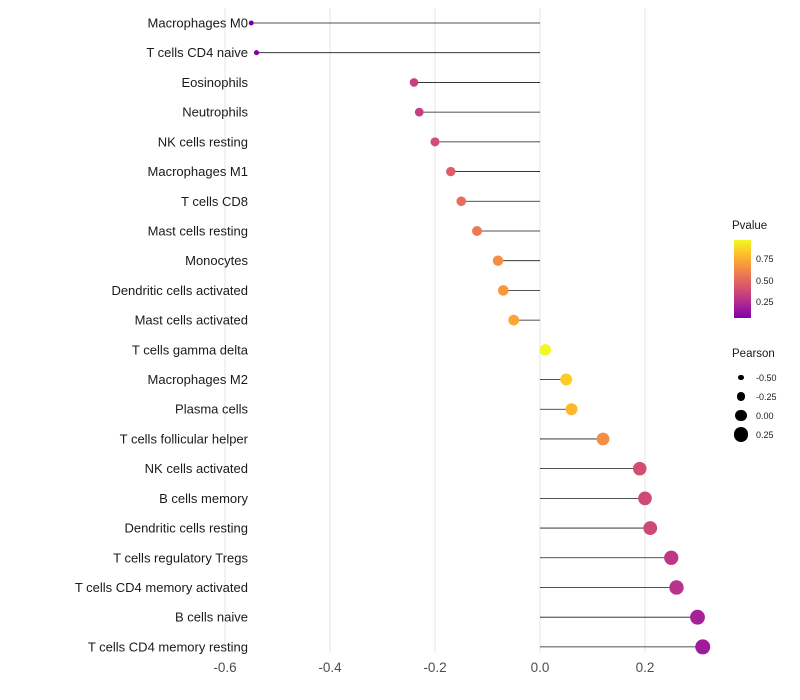  I want to click on pearson-legend-item: -0.25, so click(766, 396).